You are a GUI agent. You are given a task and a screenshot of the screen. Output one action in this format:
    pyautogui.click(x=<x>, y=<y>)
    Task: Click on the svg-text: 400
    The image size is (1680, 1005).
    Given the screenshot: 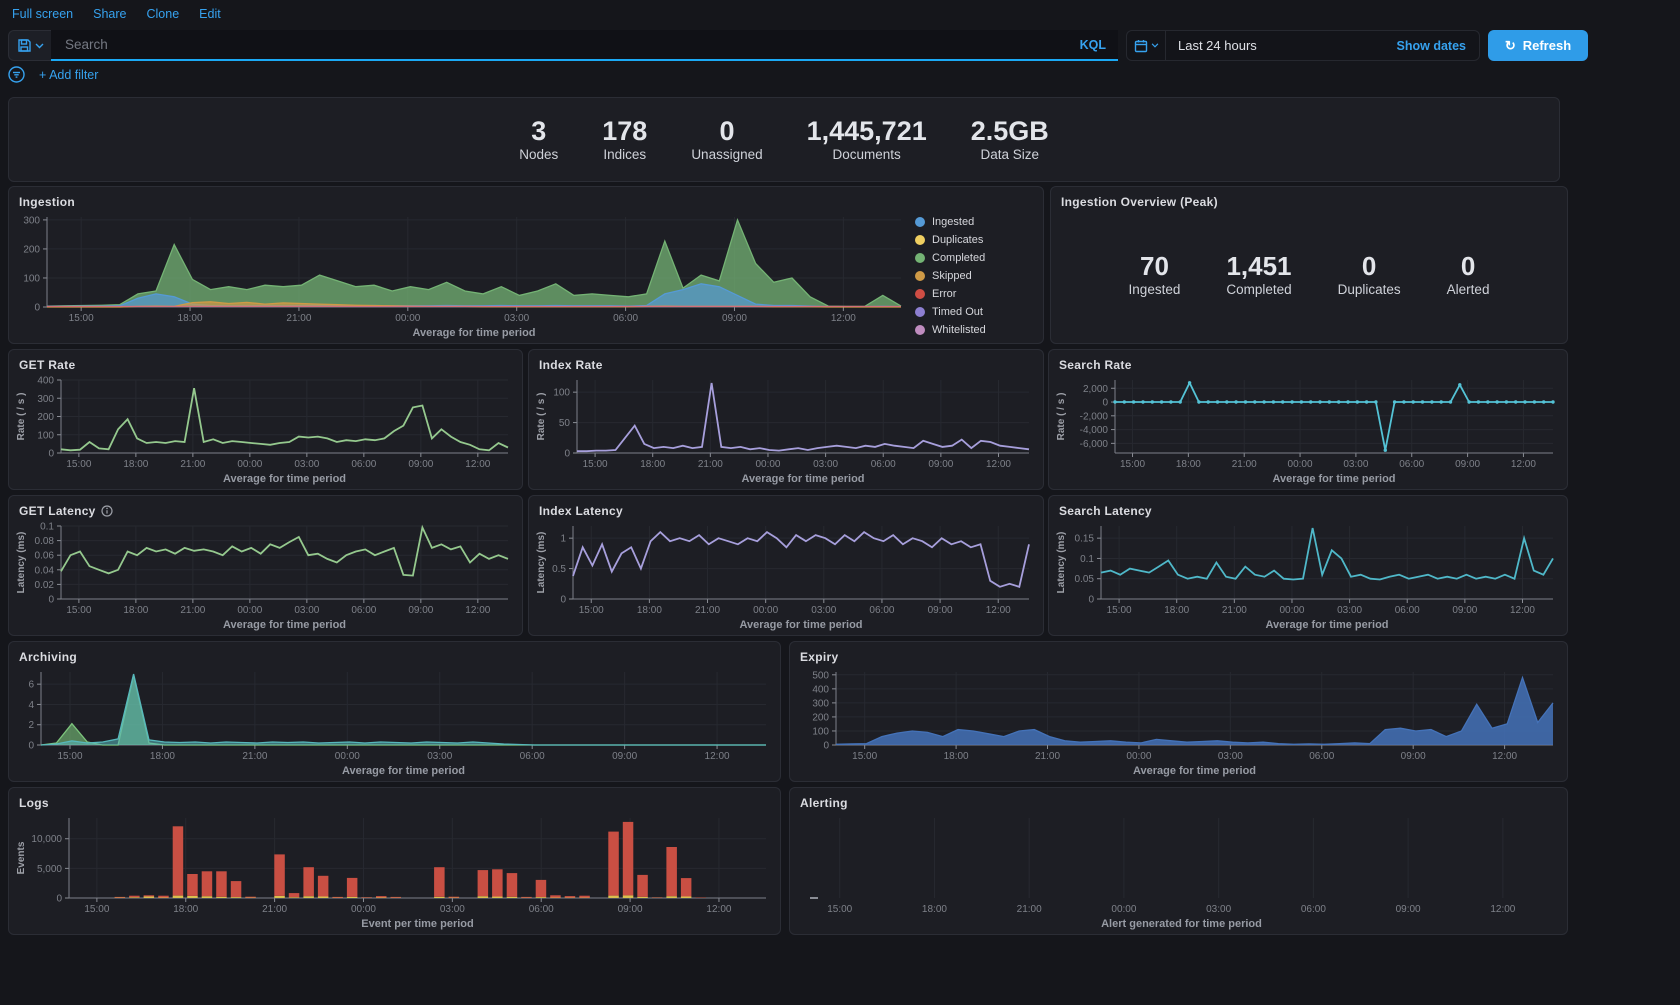 What is the action you would take?
    pyautogui.click(x=820, y=689)
    